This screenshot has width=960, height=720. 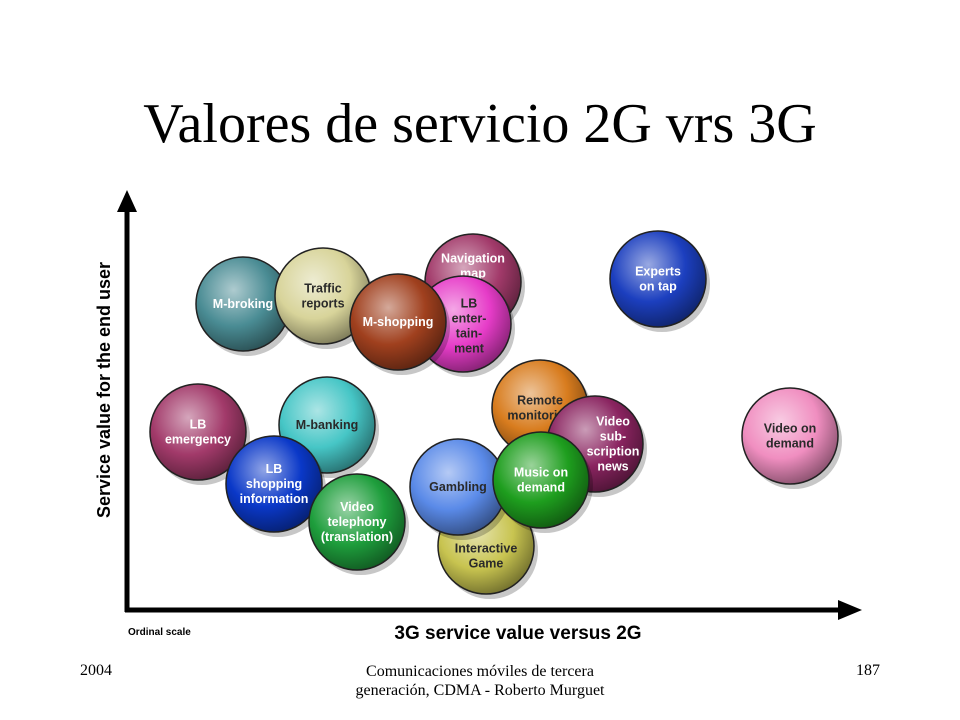 I want to click on bubble-label-line: Interactive, so click(x=486, y=549).